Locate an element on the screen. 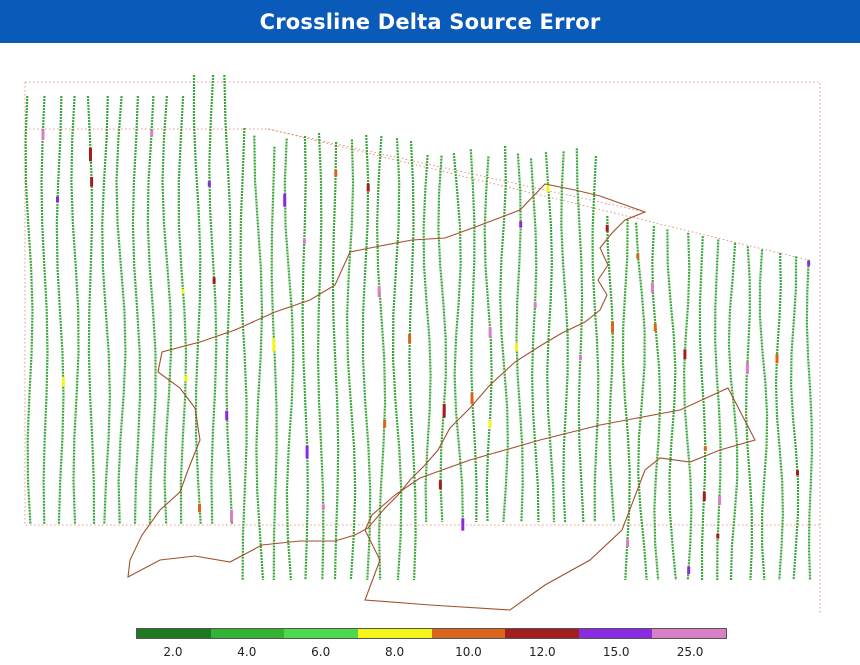  page-title: Crossline Delta Source Error is located at coordinates (430, 21).